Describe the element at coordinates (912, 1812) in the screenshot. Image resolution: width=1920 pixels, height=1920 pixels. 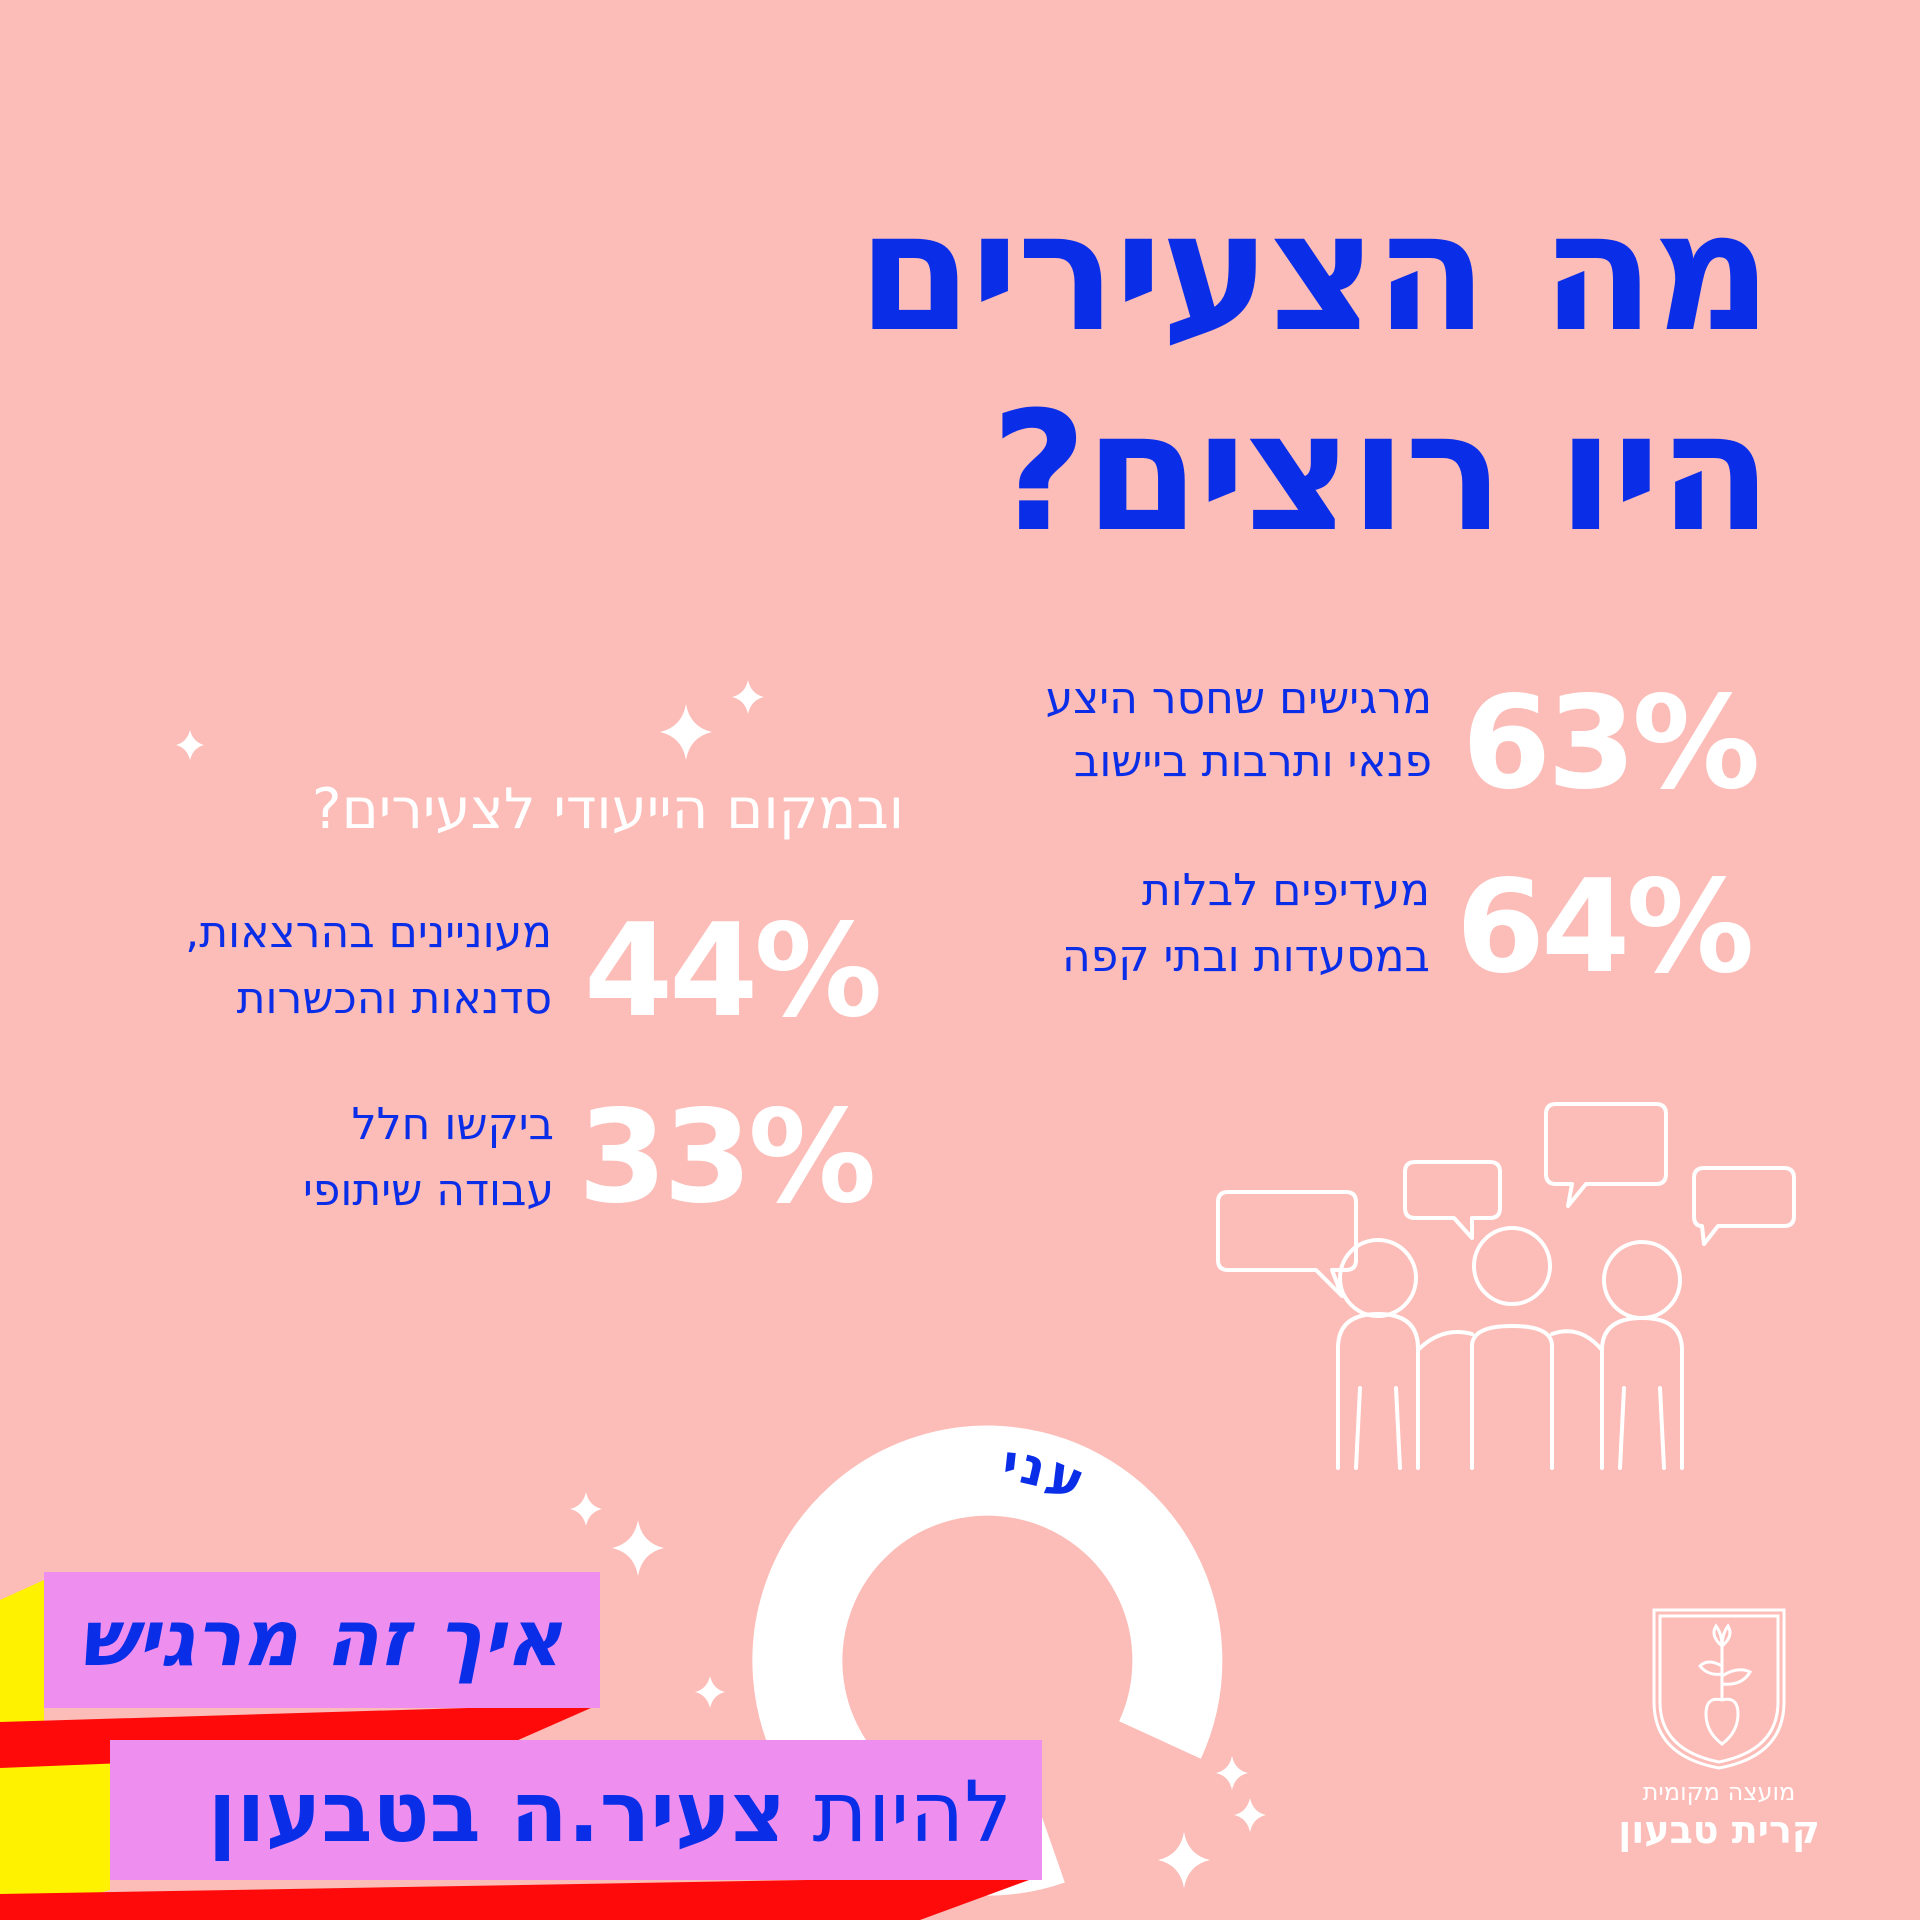
I see `banner-line-2-prefix: להיות` at that location.